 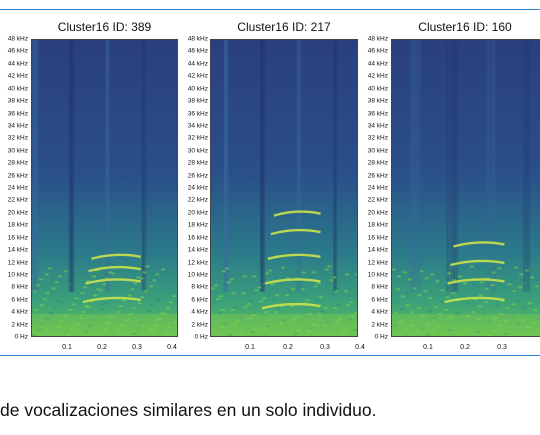 I want to click on panel-title: Cluster16 ID: 389, so click(x=104, y=27).